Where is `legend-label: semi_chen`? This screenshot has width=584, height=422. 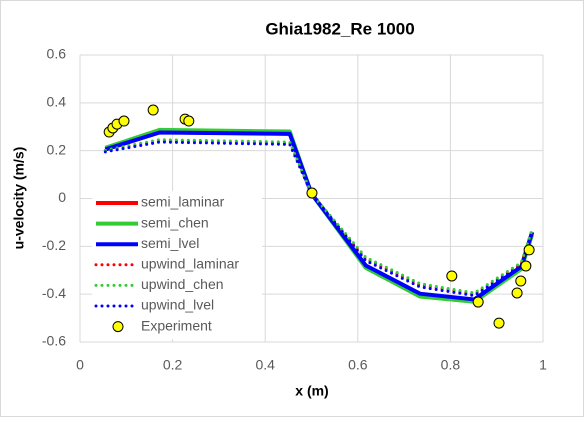
legend-label: semi_chen is located at coordinates (175, 222).